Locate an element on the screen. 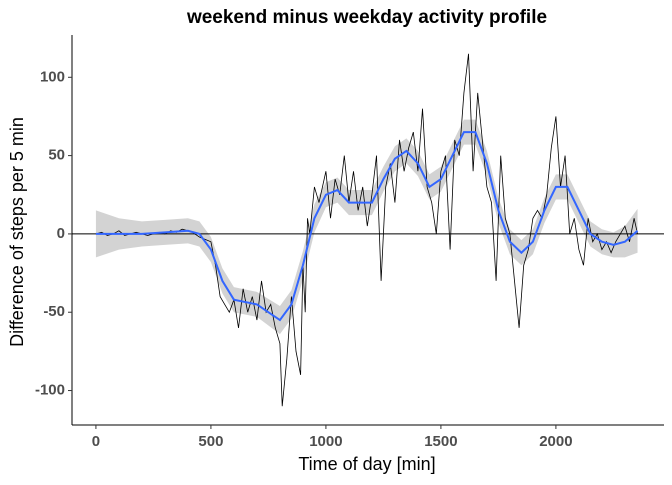 Image resolution: width=672 pixels, height=485 pixels. chart-title: weekend minus weekday activity profile is located at coordinates (366, 17).